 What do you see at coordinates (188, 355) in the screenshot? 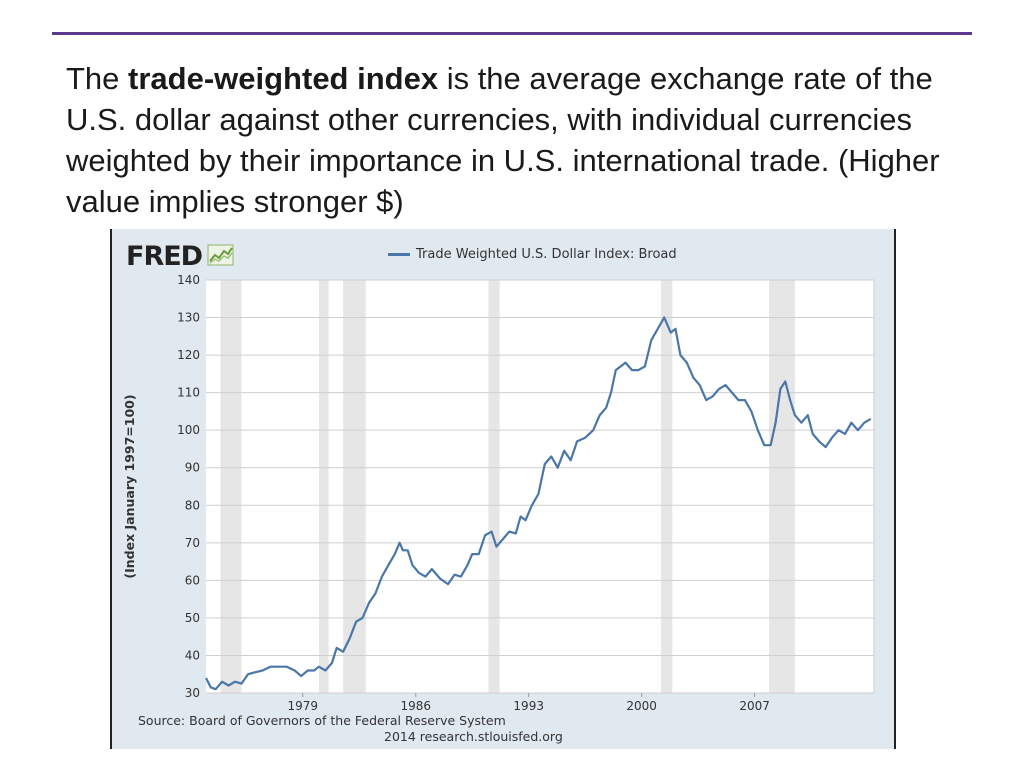
I see `y-tick-label: 120` at bounding box center [188, 355].